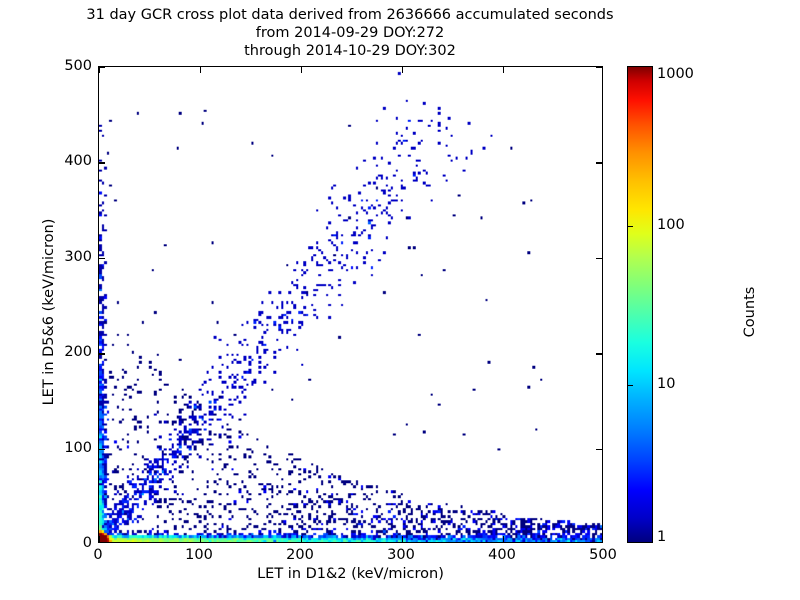 This screenshot has height=600, width=800. What do you see at coordinates (78, 256) in the screenshot?
I see `y-tick-label: 300` at bounding box center [78, 256].